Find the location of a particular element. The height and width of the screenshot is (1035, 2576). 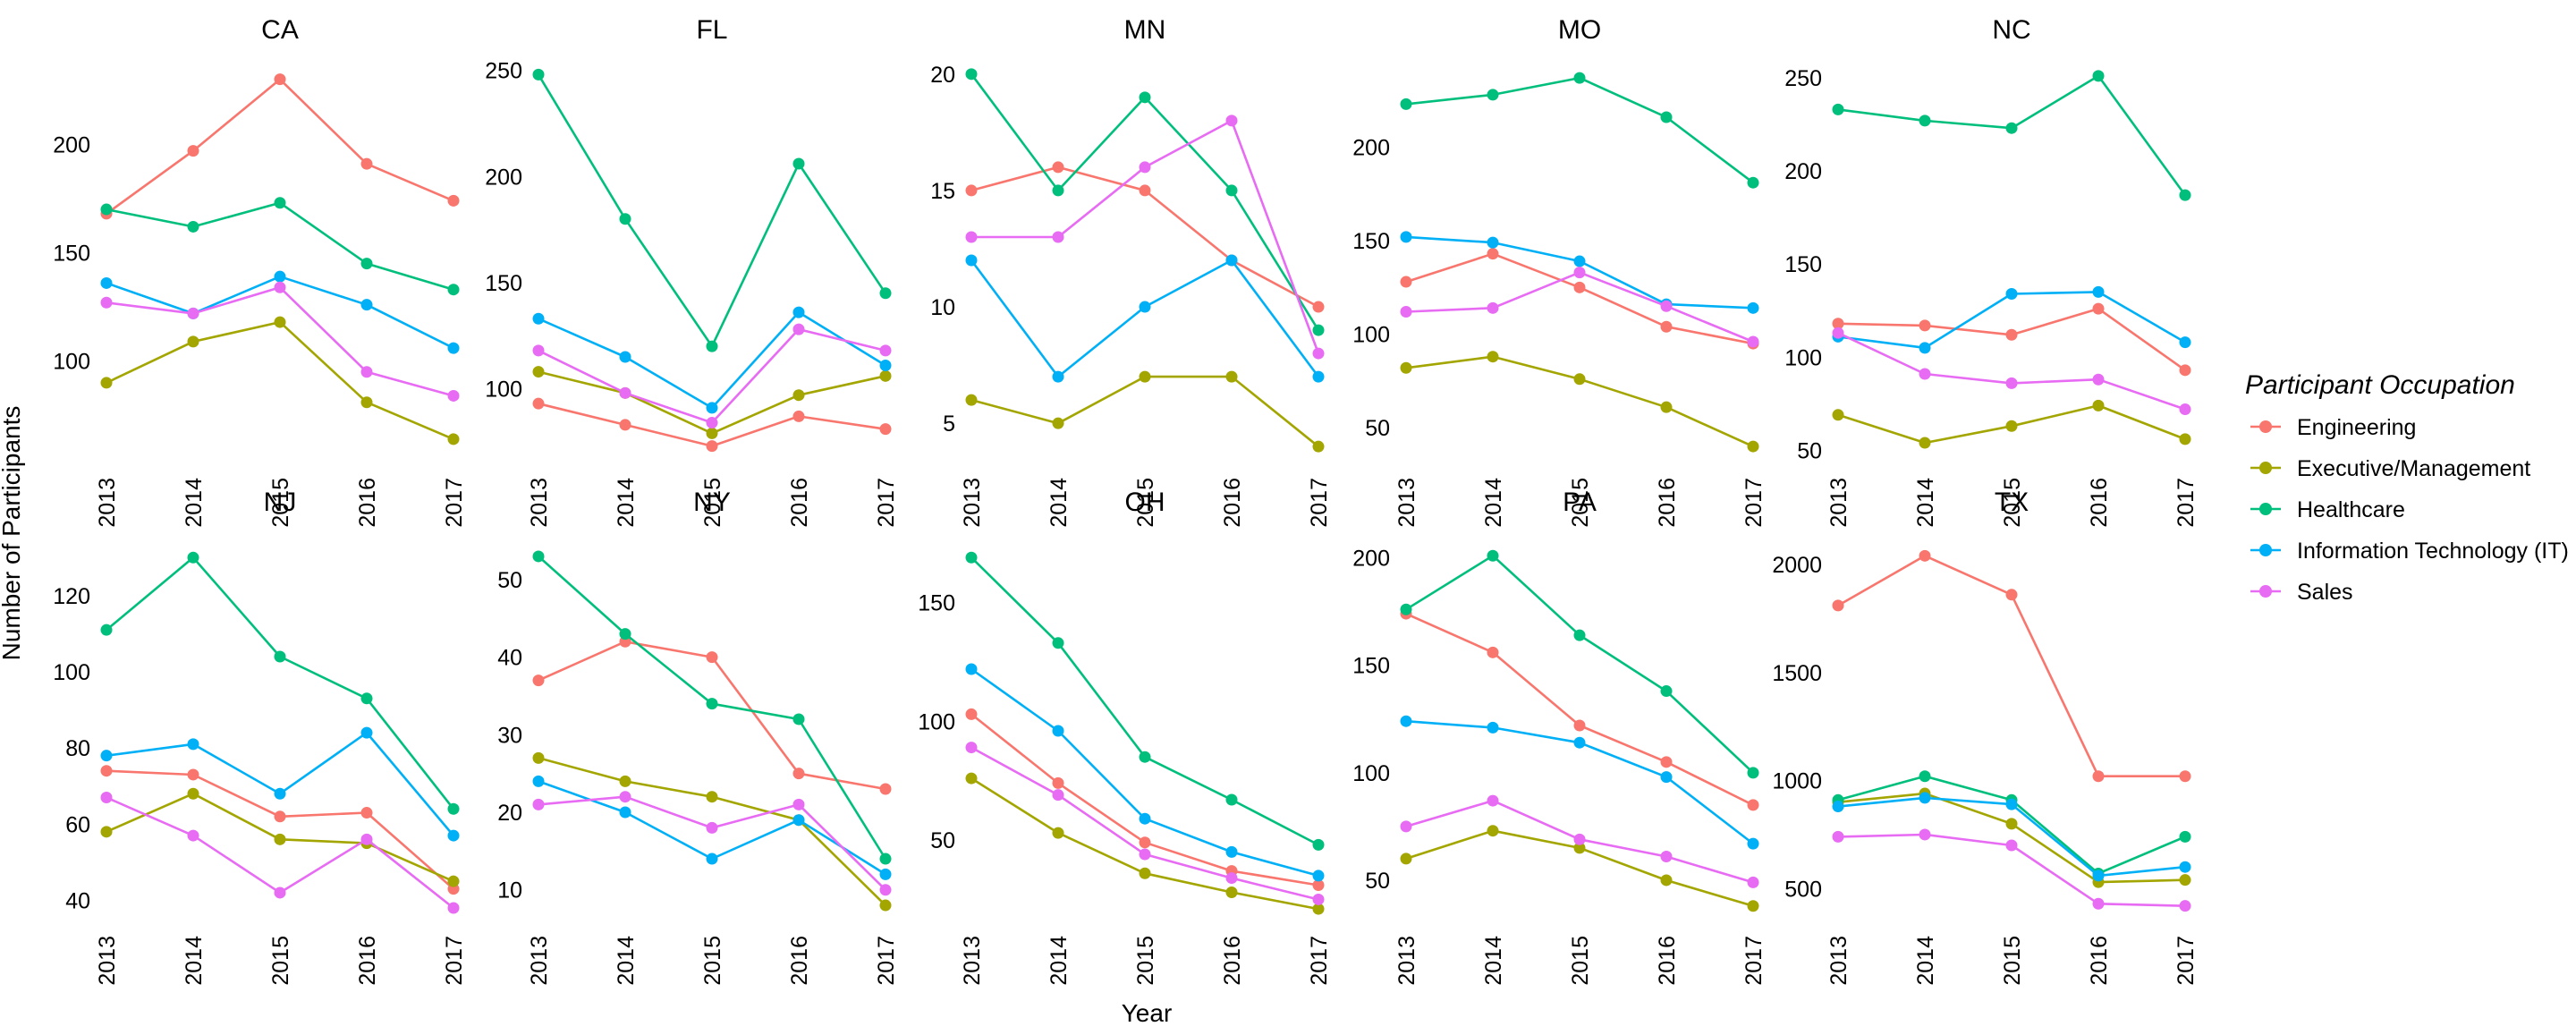

panel-title: TX is located at coordinates (2012, 502).